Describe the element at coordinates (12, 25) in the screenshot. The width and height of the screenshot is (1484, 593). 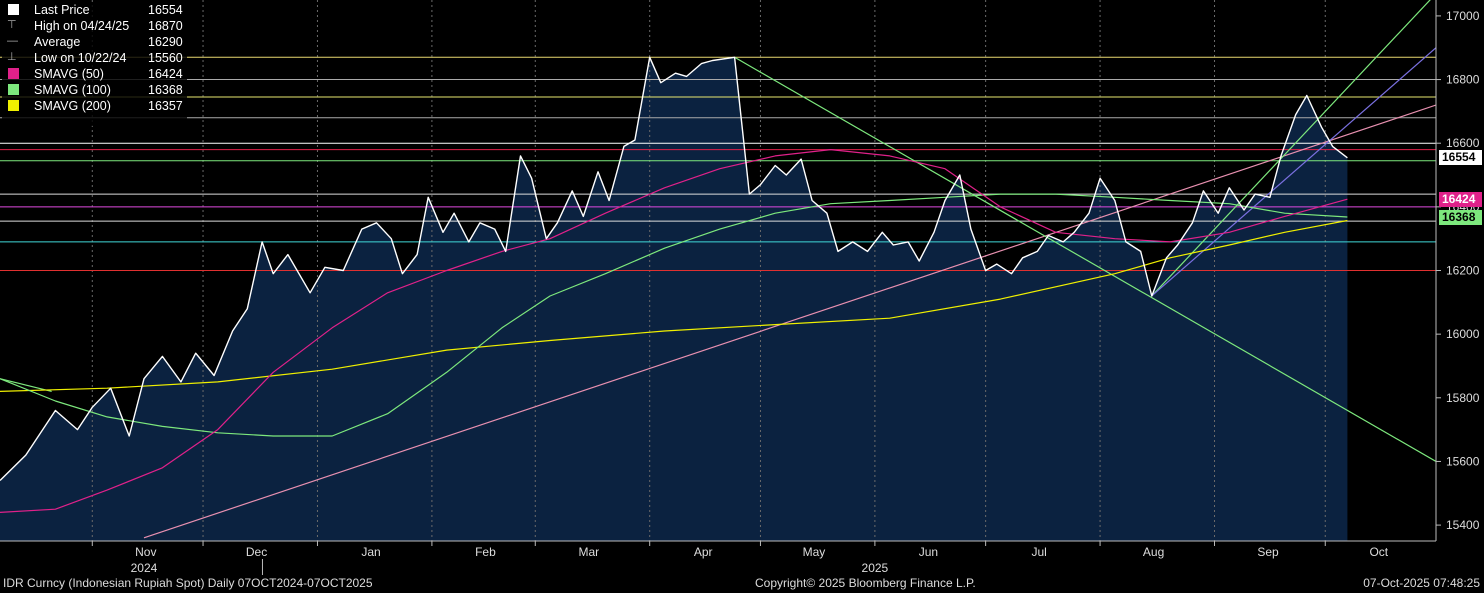
I see `high-marker-icon: ⊤` at that location.